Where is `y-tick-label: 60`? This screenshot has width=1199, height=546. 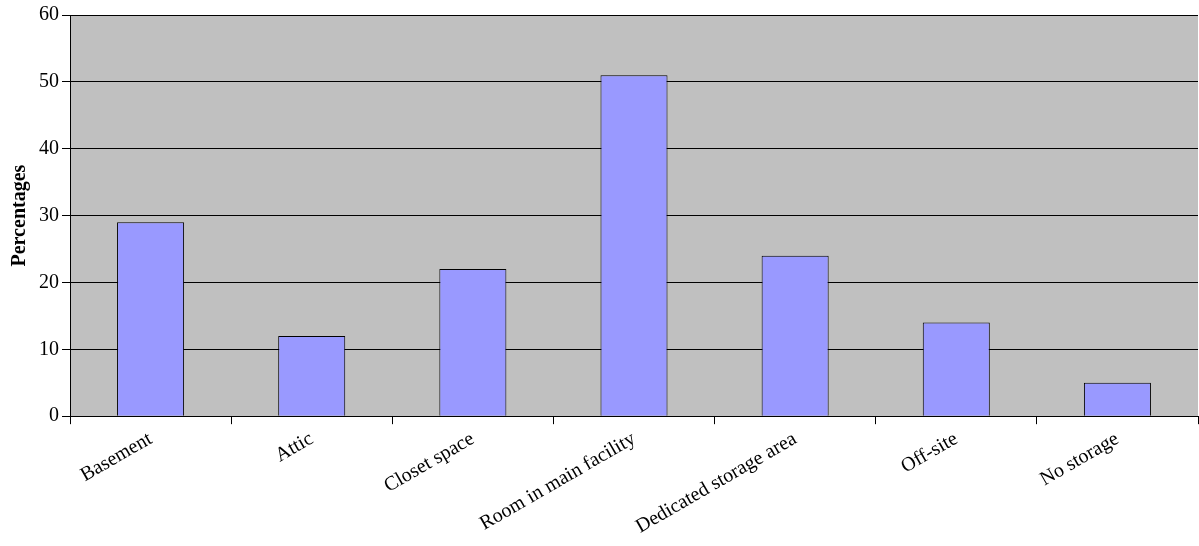 y-tick-label: 60 is located at coordinates (49, 13).